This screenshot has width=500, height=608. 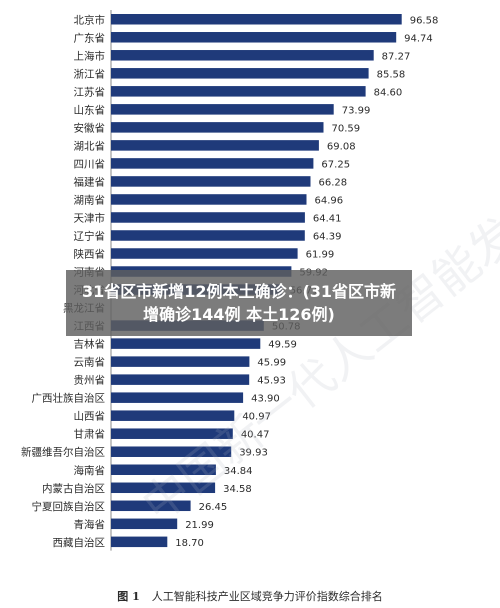 What do you see at coordinates (73, 488) in the screenshot?
I see `category-label: 内蒙古自治区` at bounding box center [73, 488].